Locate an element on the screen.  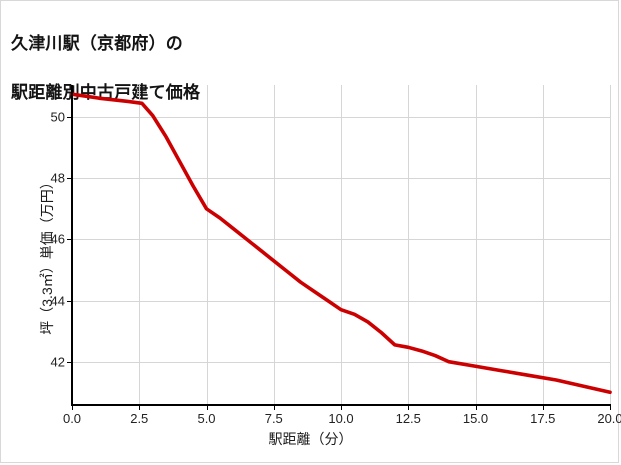
chart-title-line-2: 駅距離別中古戸建て価格 is located at coordinates (106, 92).